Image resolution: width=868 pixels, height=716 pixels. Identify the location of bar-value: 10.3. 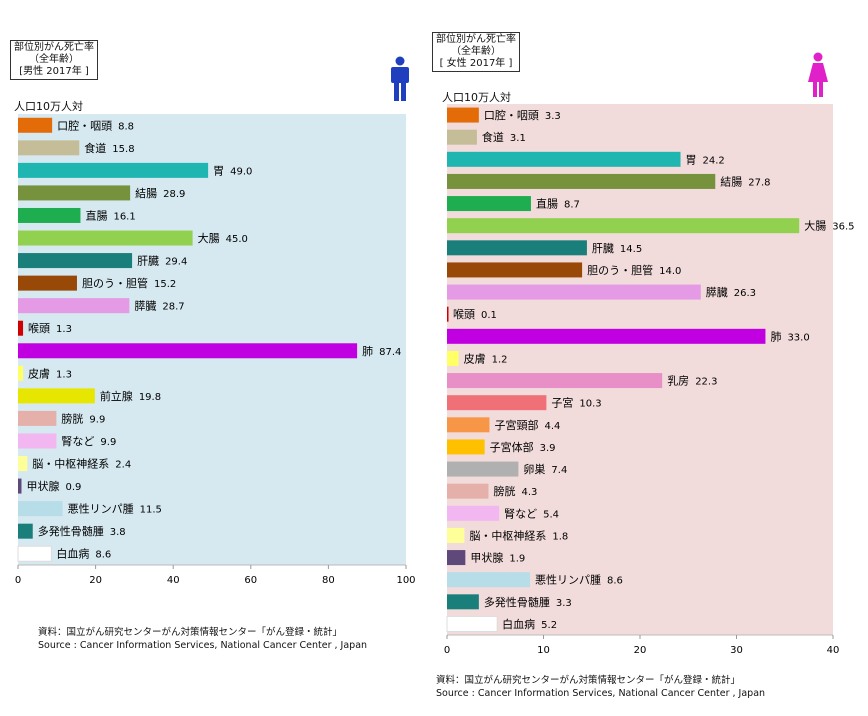
(590, 404).